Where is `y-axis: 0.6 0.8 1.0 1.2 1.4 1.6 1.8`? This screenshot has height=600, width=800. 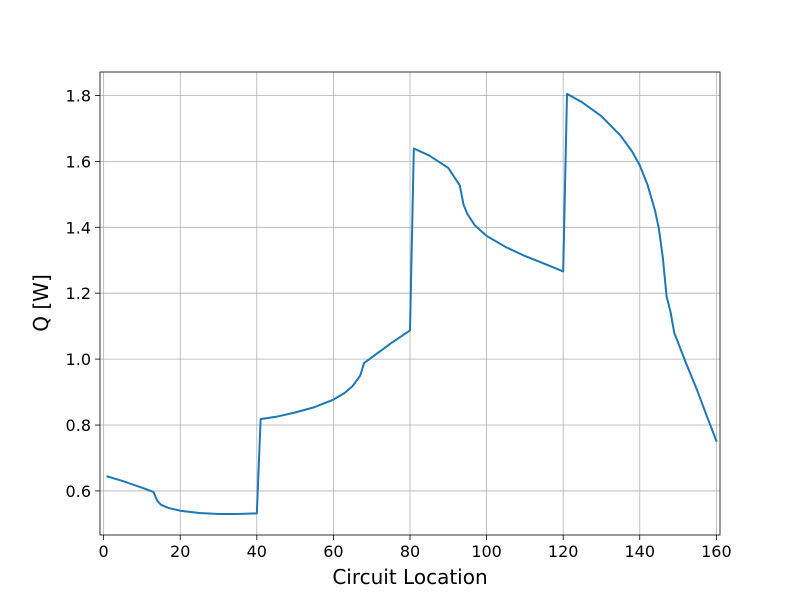 y-axis: 0.6 0.8 1.0 1.2 1.4 1.6 1.8 is located at coordinates (83, 293).